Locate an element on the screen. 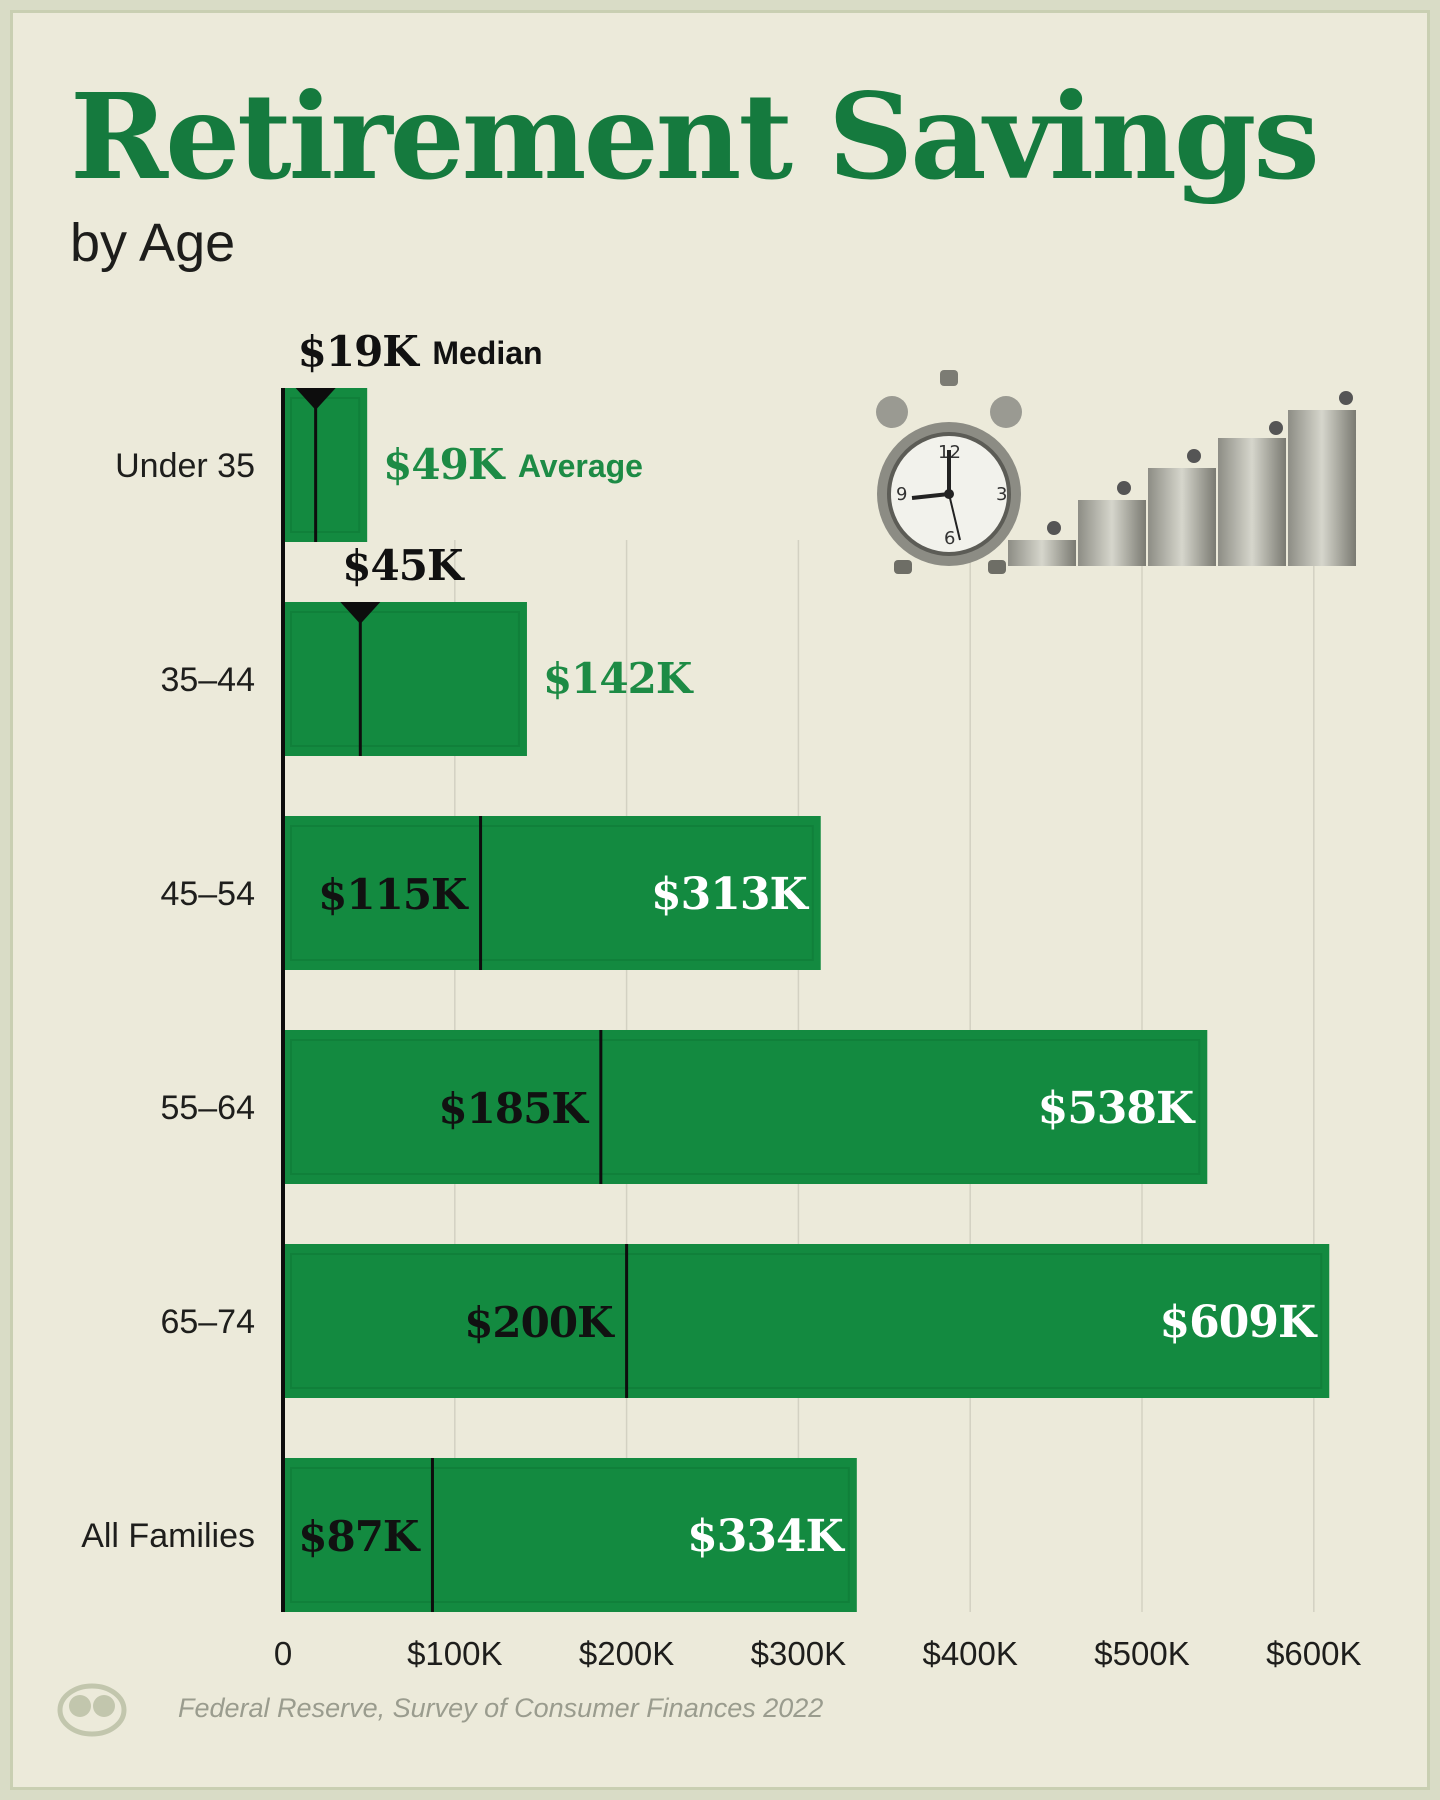 Image resolution: width=1440 pixels, height=1800 pixels. median-annotation: Median is located at coordinates (487, 353).